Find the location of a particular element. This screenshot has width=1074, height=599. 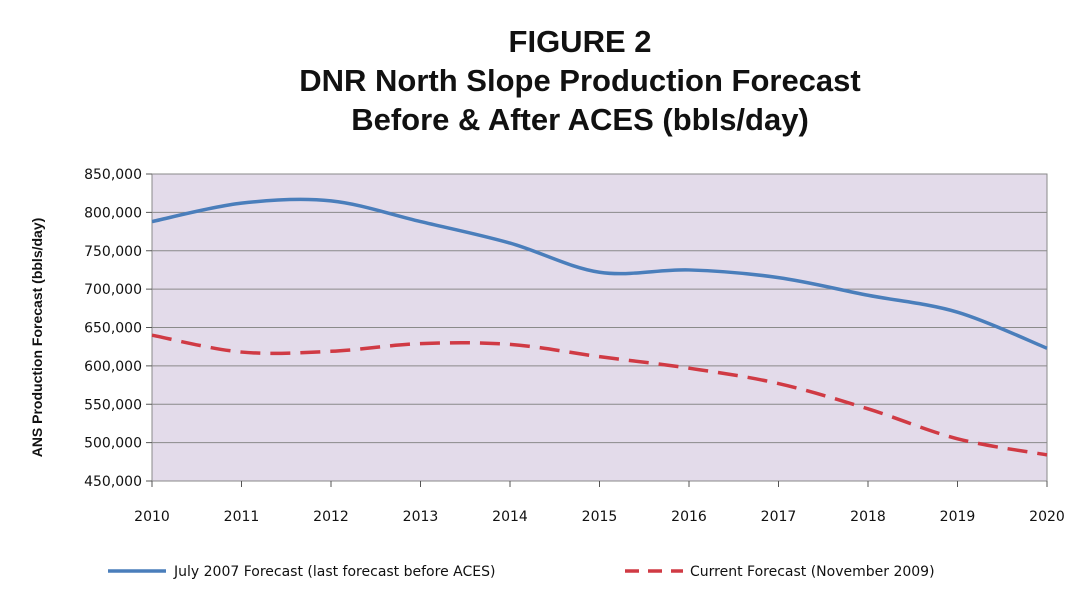

y-axis-label: ANS Production Forecast (bbls/day) is located at coordinates (37, 338).